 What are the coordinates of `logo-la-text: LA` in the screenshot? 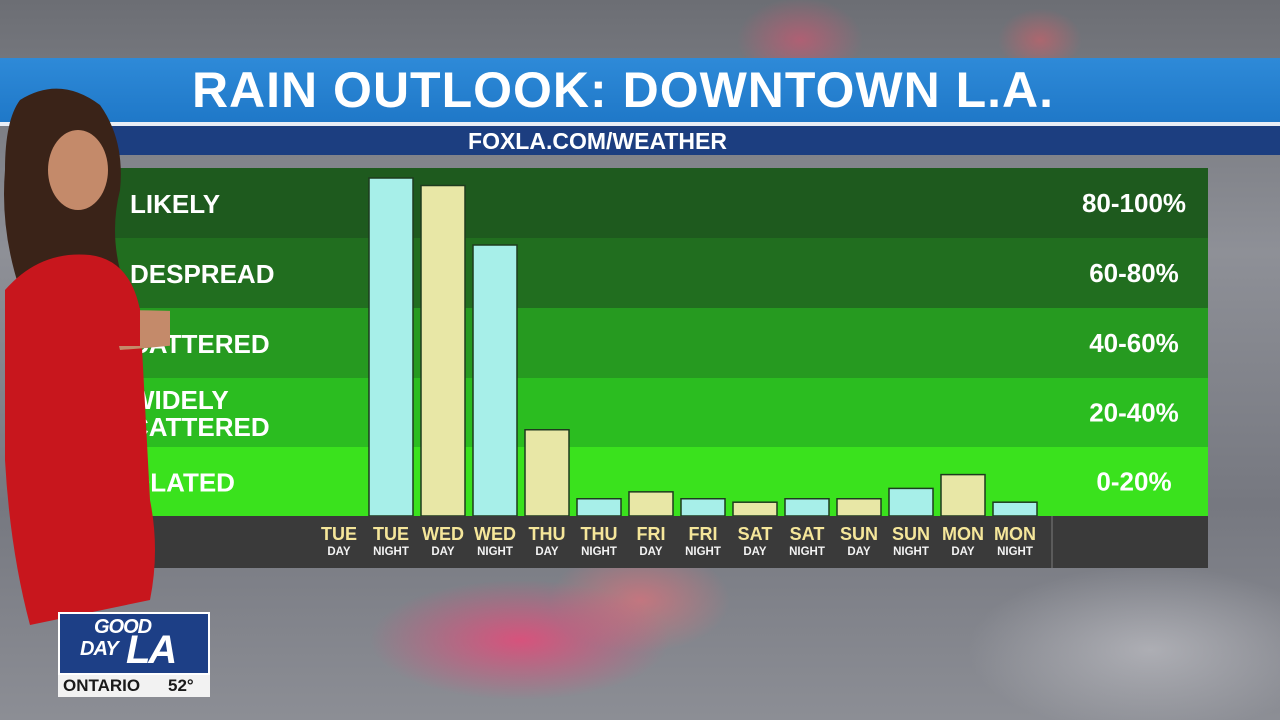 It's located at (151, 650).